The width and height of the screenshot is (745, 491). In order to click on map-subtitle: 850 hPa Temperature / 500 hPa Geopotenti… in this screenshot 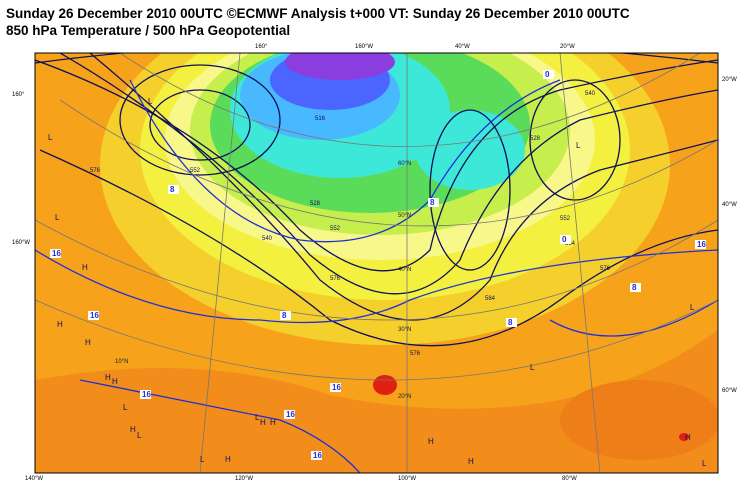, I will do `click(148, 30)`.